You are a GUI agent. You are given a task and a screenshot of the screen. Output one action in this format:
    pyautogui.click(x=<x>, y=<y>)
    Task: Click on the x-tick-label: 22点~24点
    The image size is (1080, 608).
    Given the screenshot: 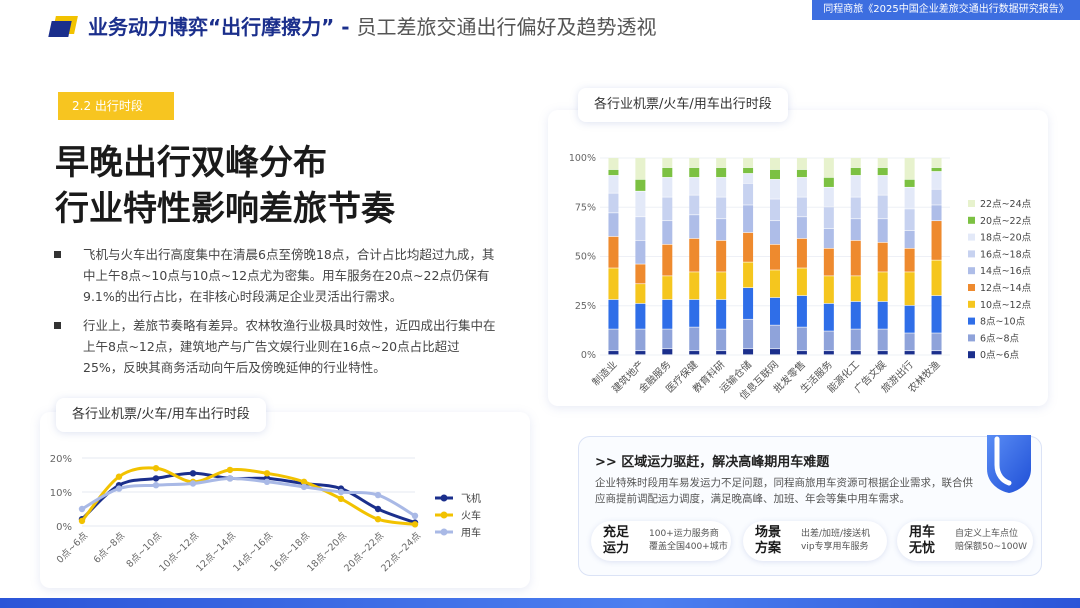 What is the action you would take?
    pyautogui.click(x=401, y=552)
    